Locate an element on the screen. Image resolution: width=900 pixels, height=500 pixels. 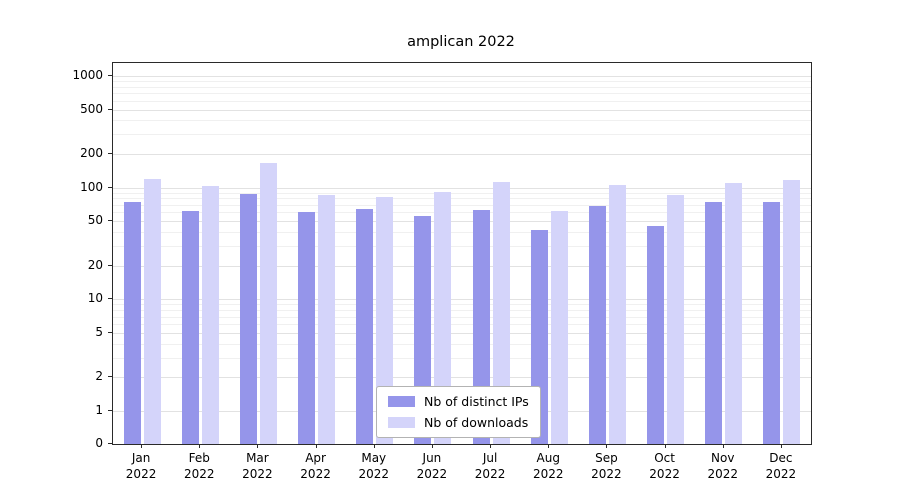
x-tick-label: Jan 2022 is located at coordinates (141, 466).